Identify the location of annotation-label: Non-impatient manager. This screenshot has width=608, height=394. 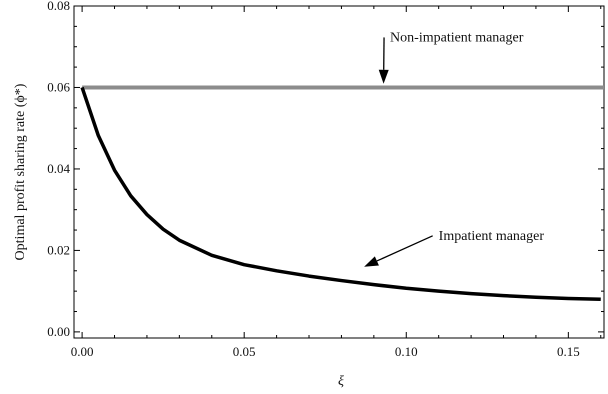
(457, 37).